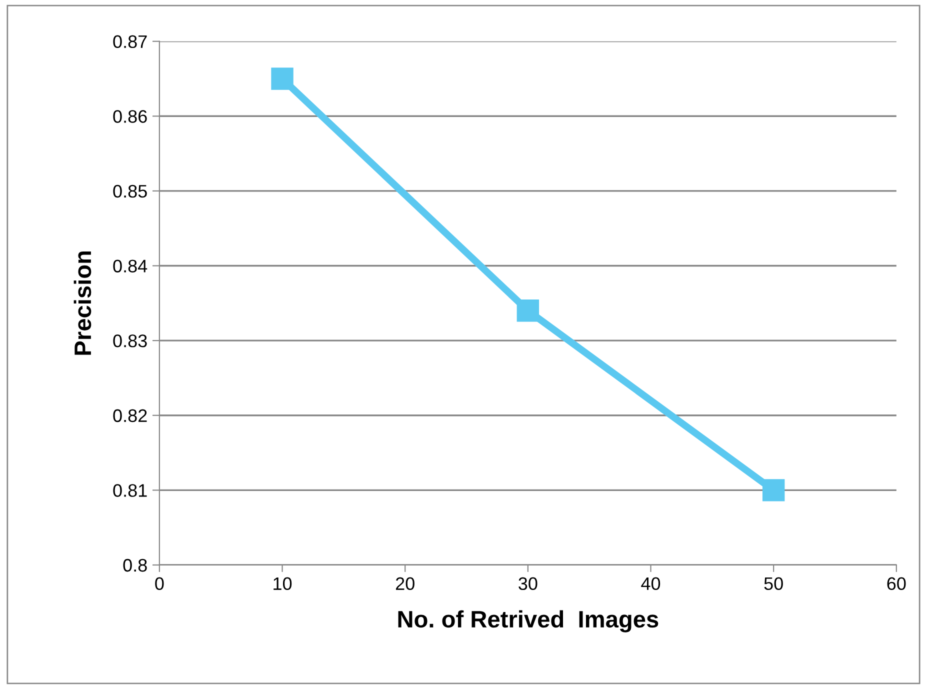 Image resolution: width=927 pixels, height=689 pixels. Describe the element at coordinates (130, 490) in the screenshot. I see `y-tick-label: 0.81` at that location.